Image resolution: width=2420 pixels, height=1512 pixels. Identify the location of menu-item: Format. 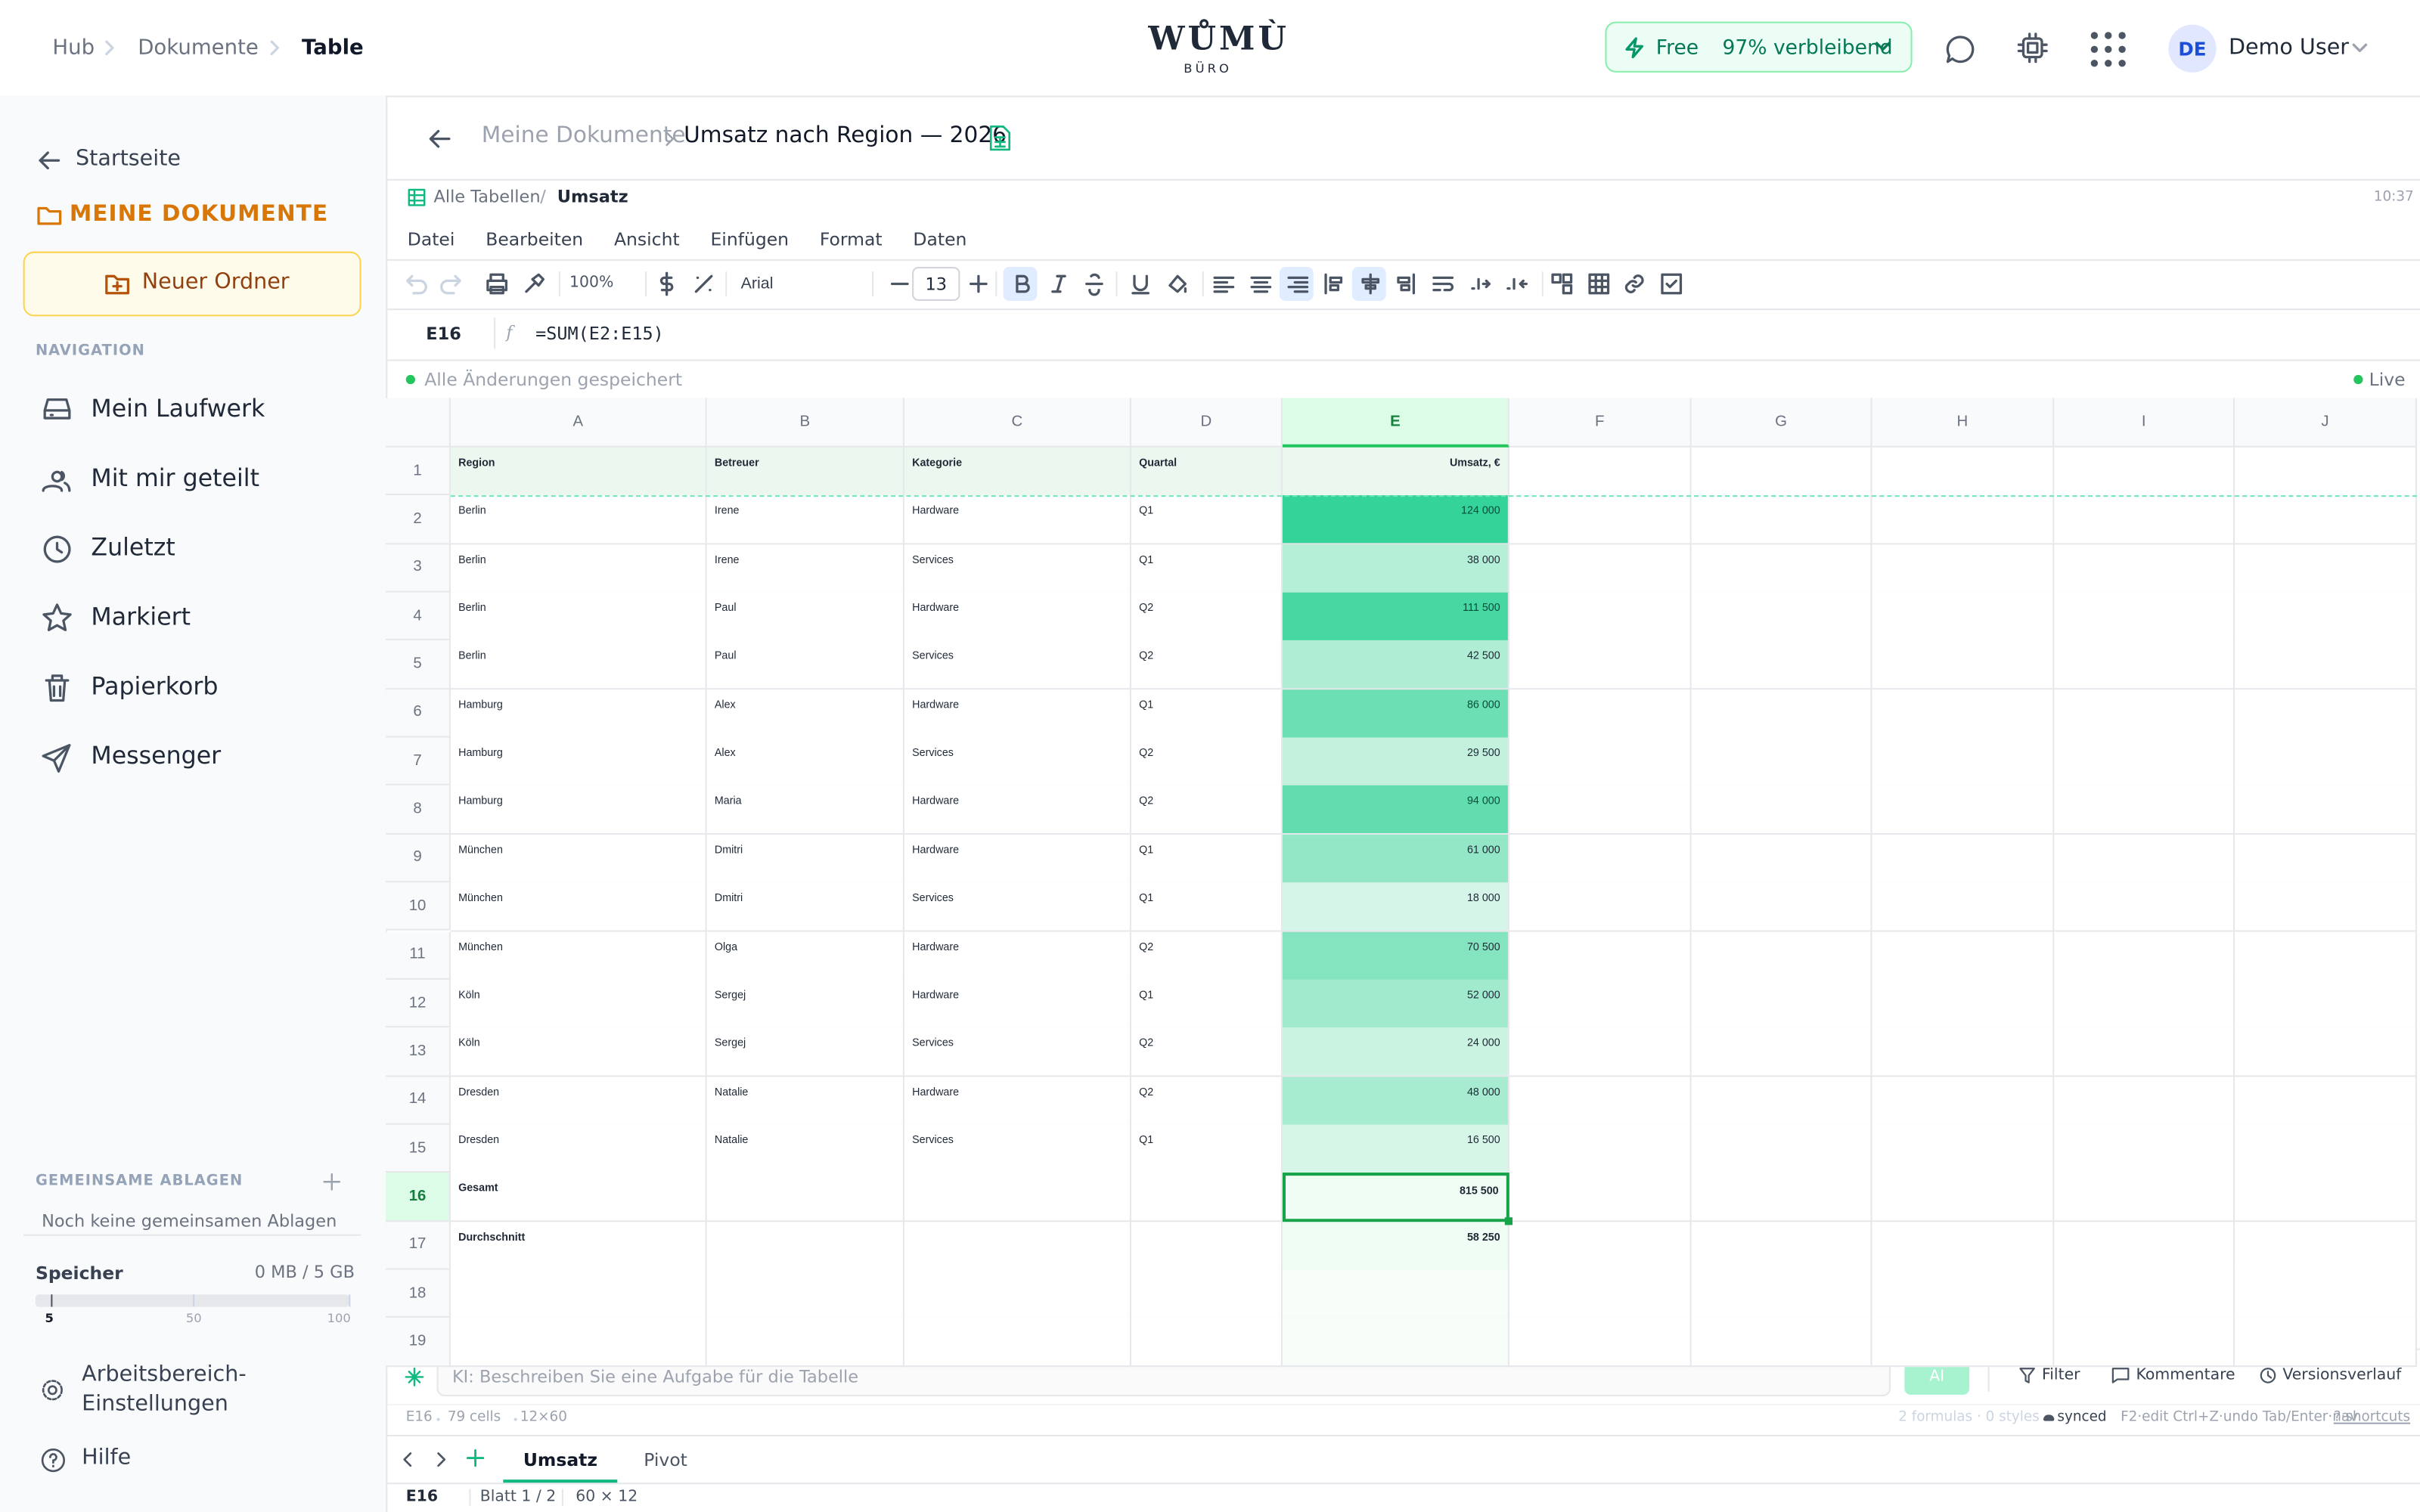
(851, 239).